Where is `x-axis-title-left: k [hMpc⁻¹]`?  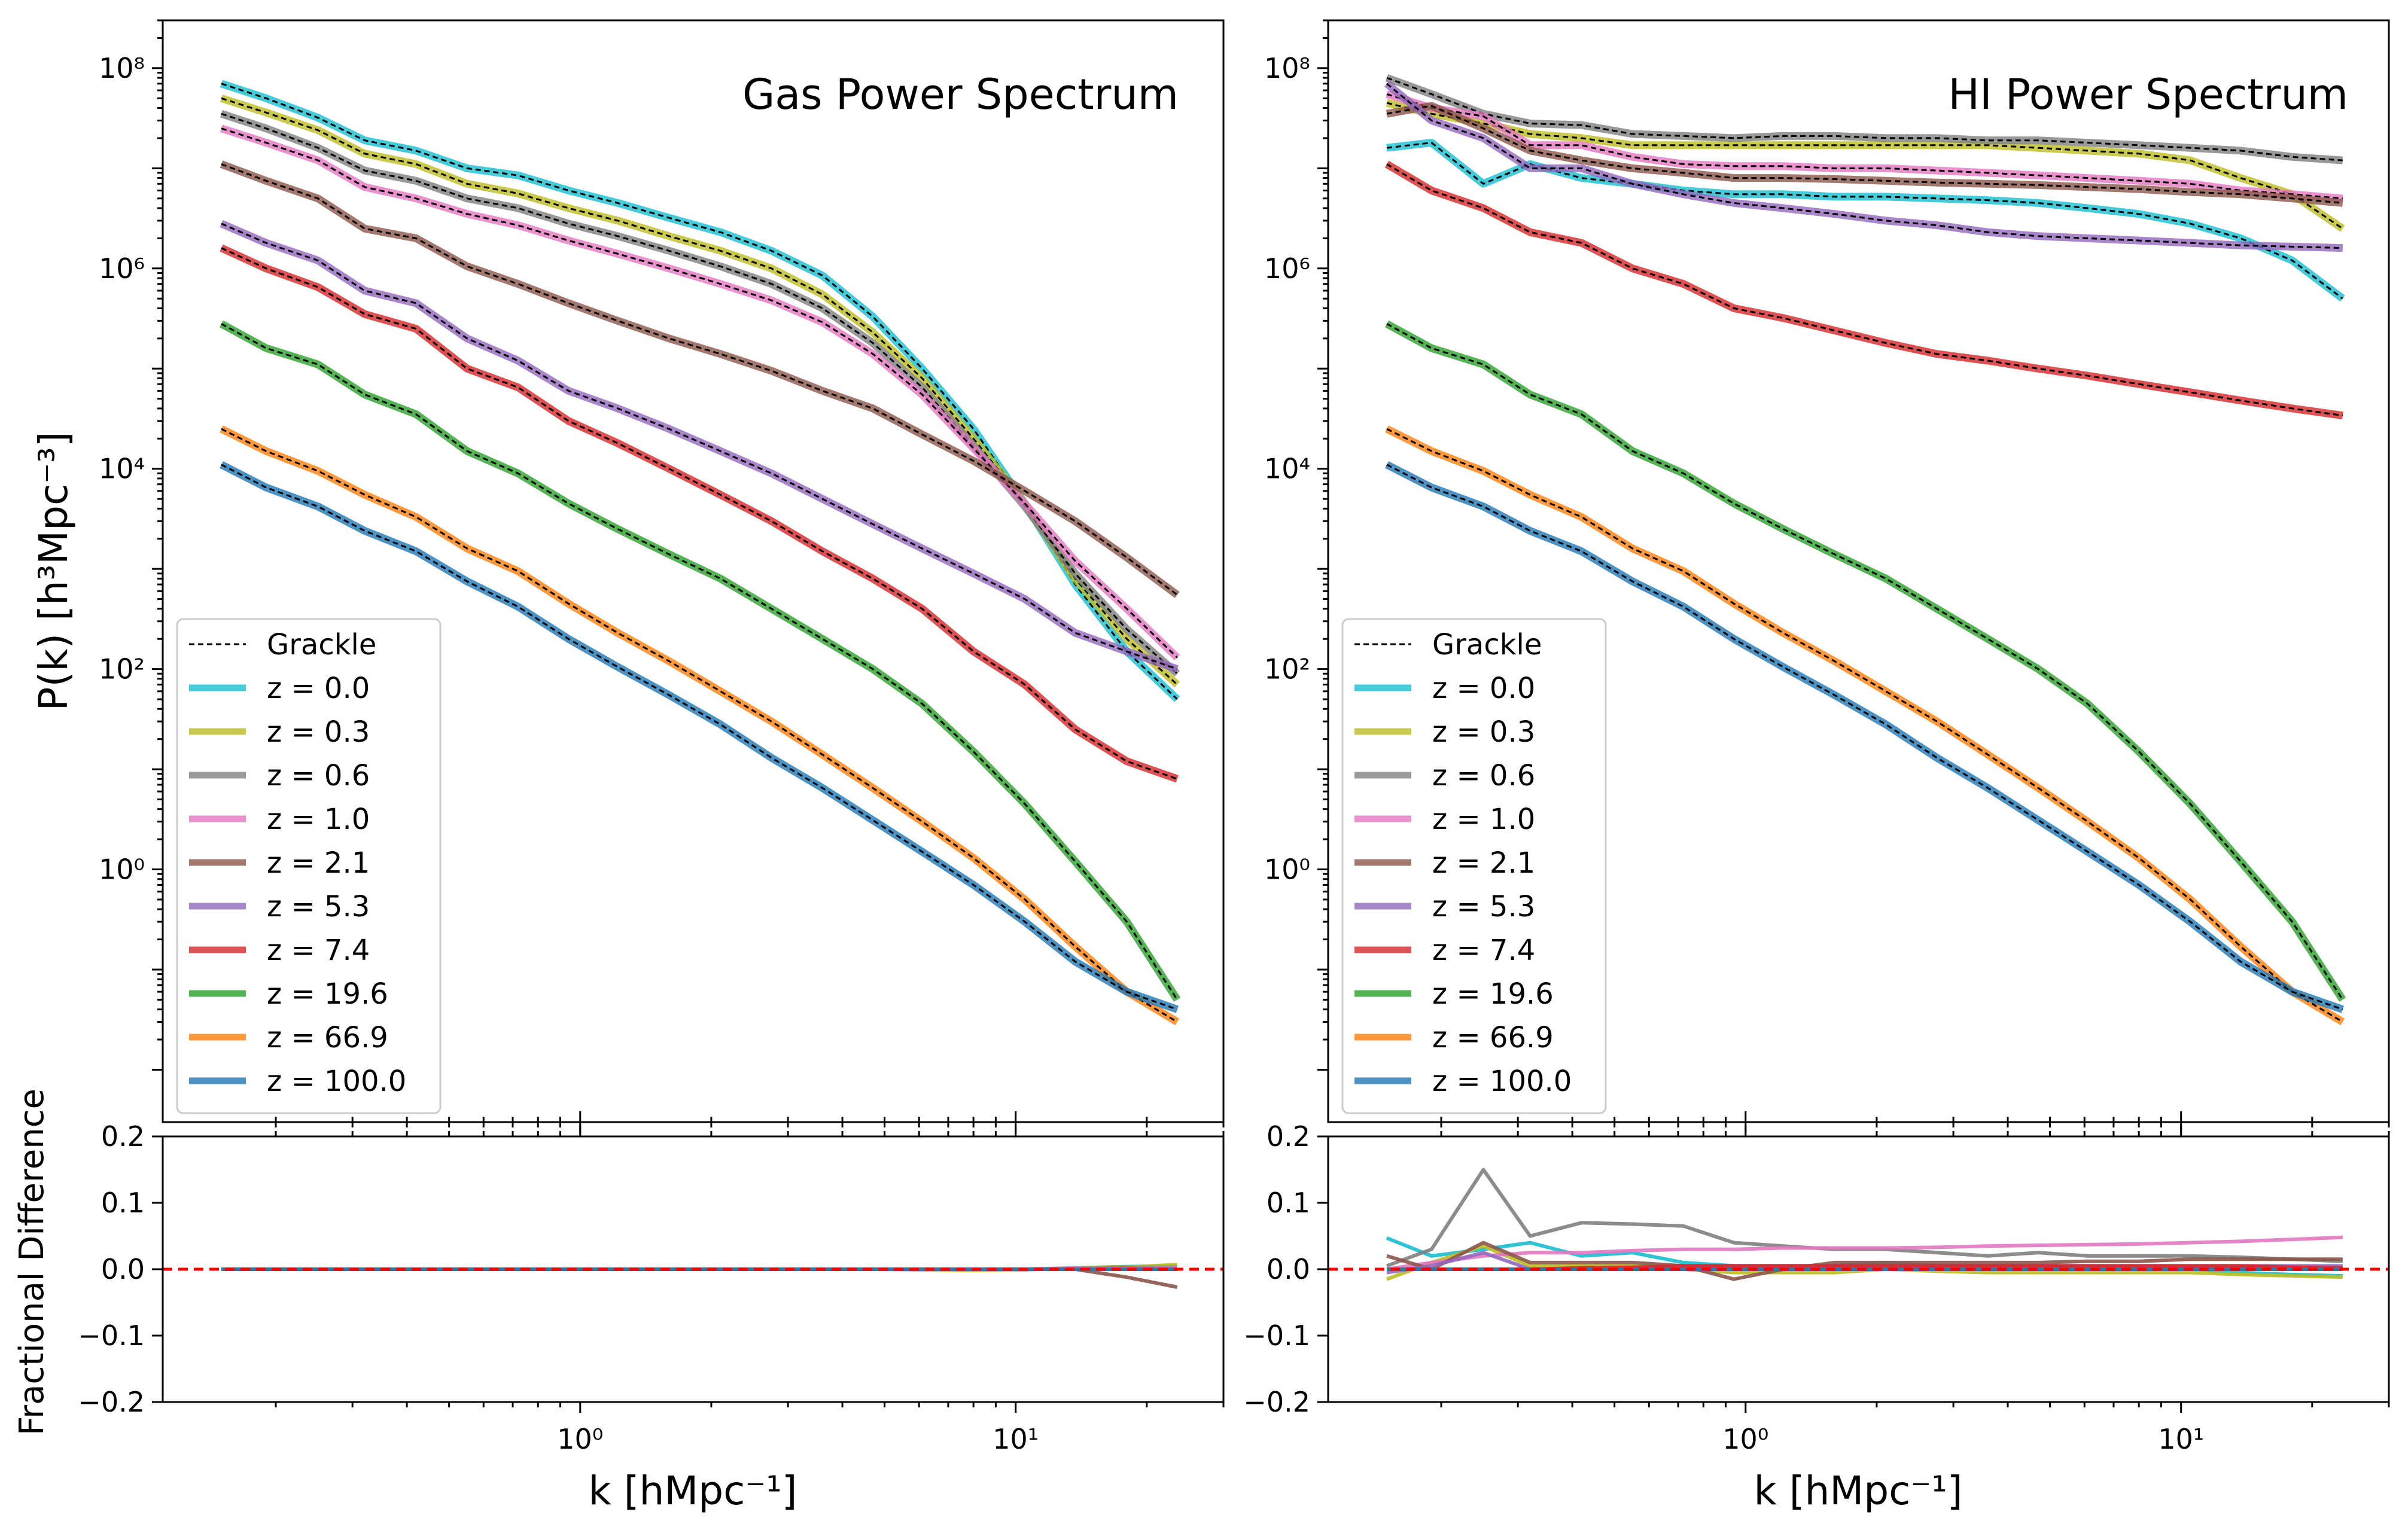
x-axis-title-left: k [hMpc⁻¹] is located at coordinates (693, 1491).